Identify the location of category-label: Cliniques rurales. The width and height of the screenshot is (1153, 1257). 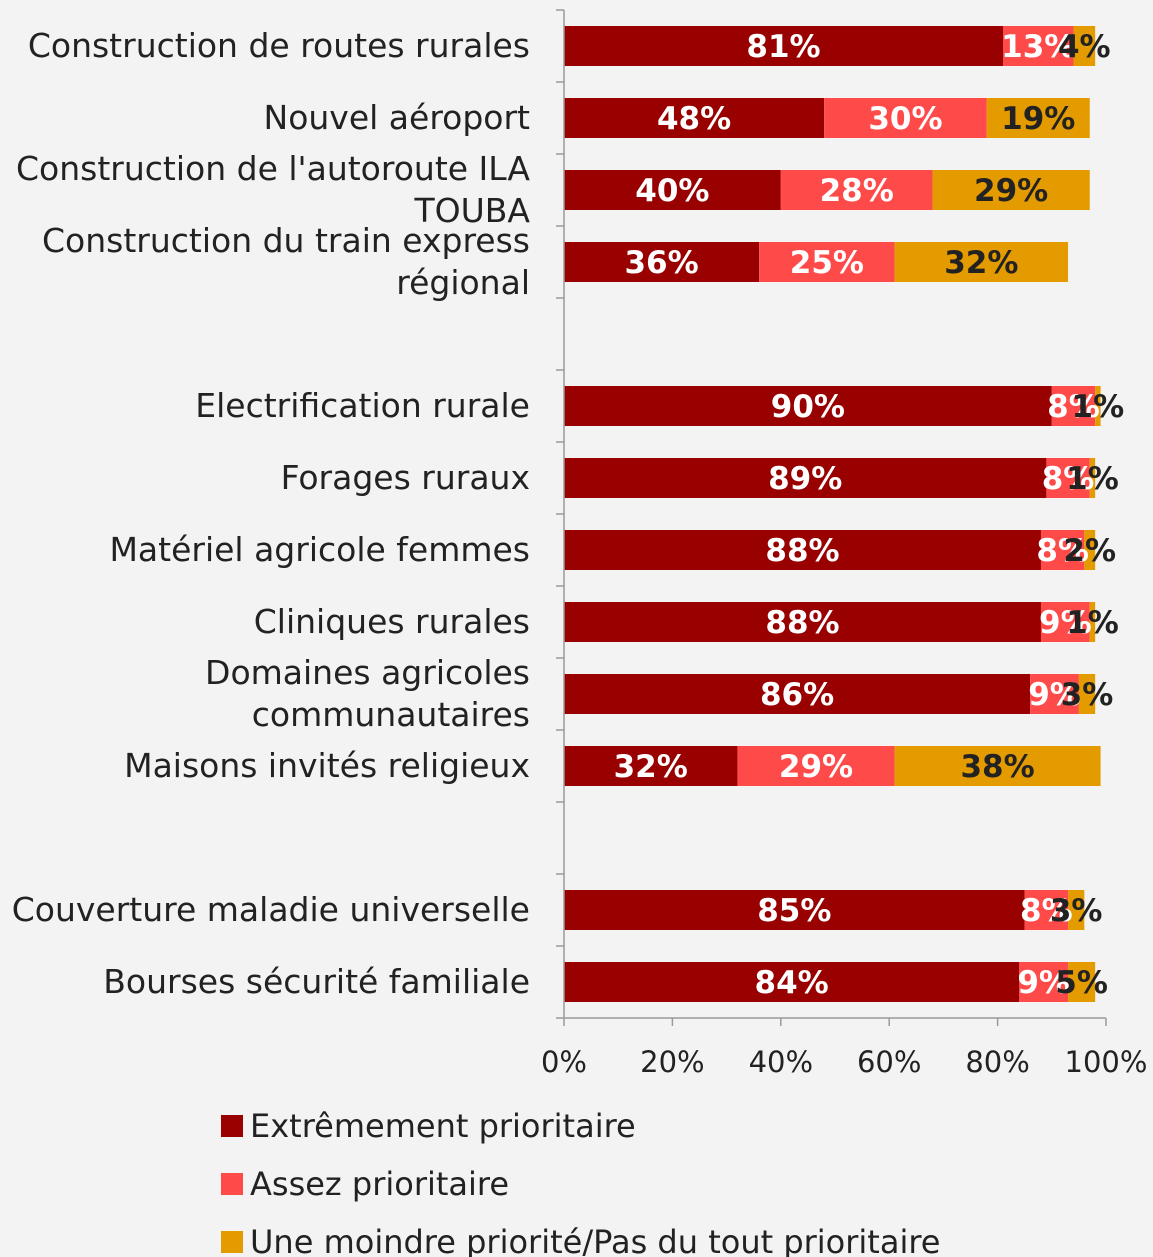
(392, 621).